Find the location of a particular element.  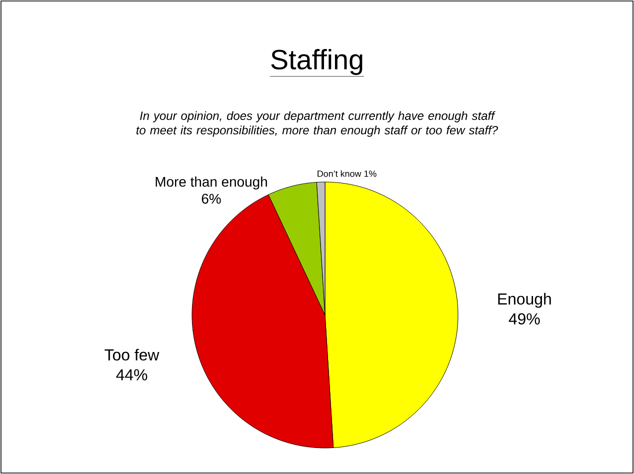

data-label: 44% is located at coordinates (132, 374).